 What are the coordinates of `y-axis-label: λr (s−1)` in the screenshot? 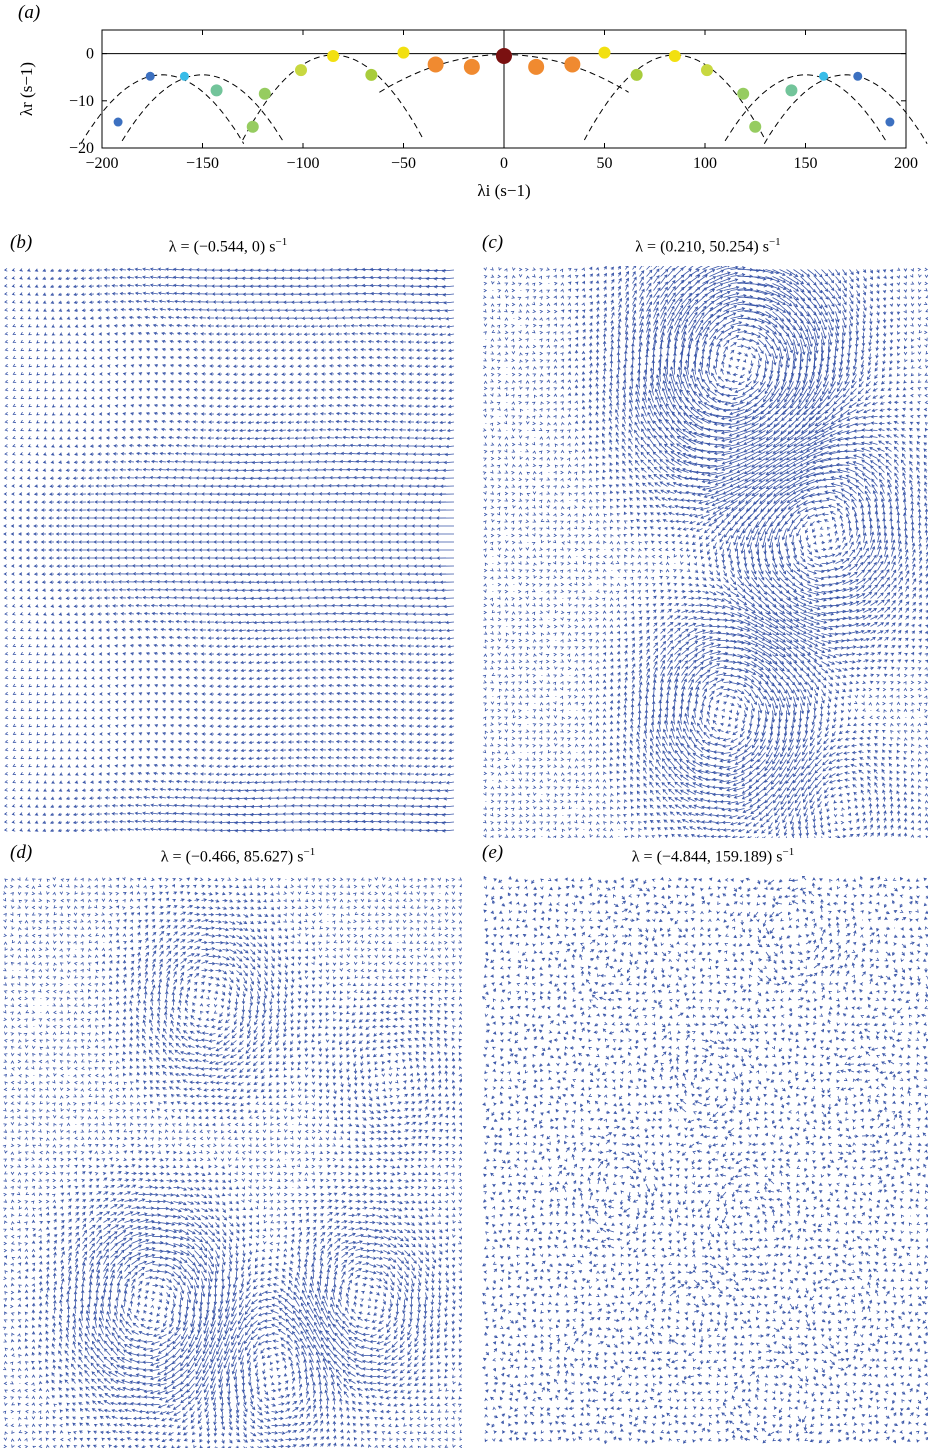 It's located at (26, 89).